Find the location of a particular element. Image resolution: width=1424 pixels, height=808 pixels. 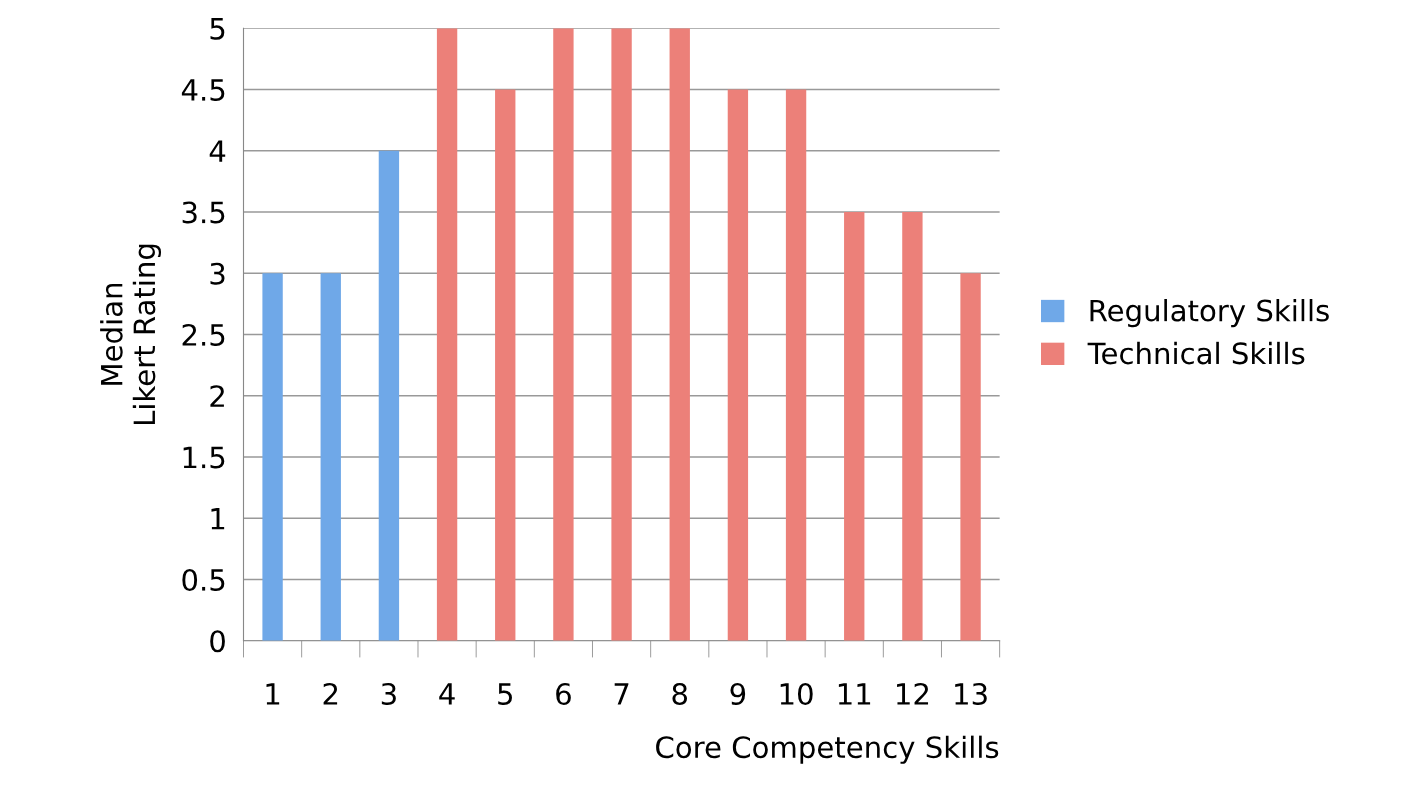

y-tick-label: 3 is located at coordinates (217, 273).